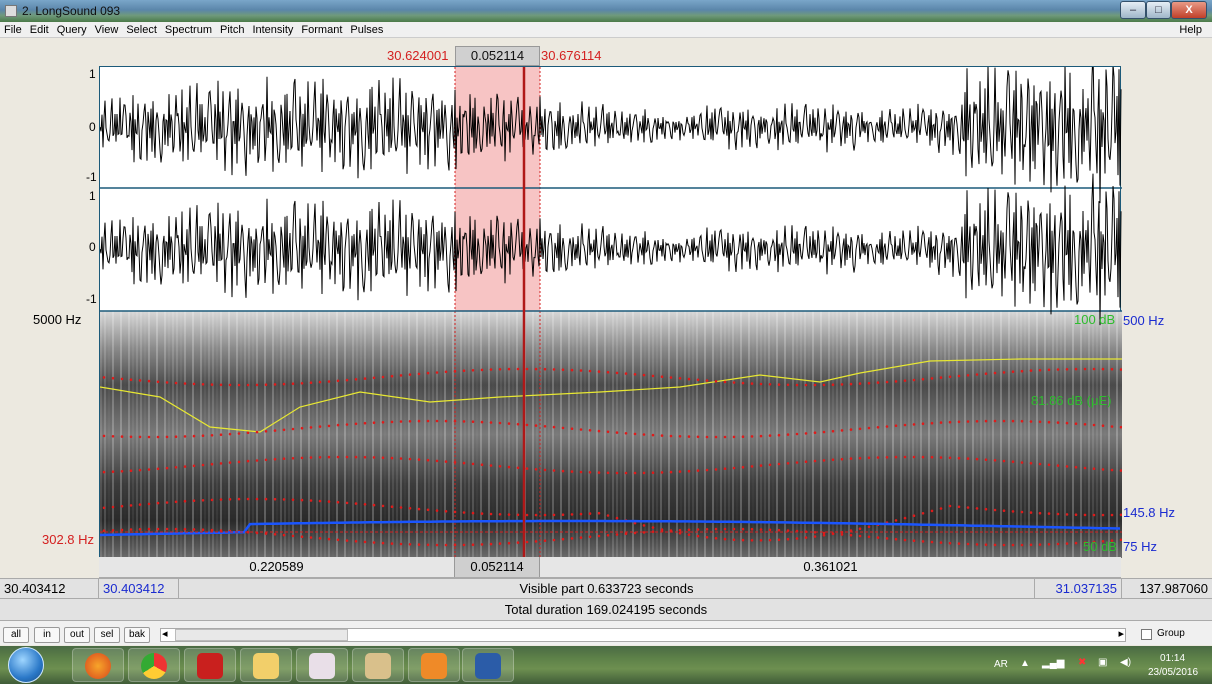 The width and height of the screenshot is (1212, 684). I want to click on firefox-taskbar-button, so click(98, 665).